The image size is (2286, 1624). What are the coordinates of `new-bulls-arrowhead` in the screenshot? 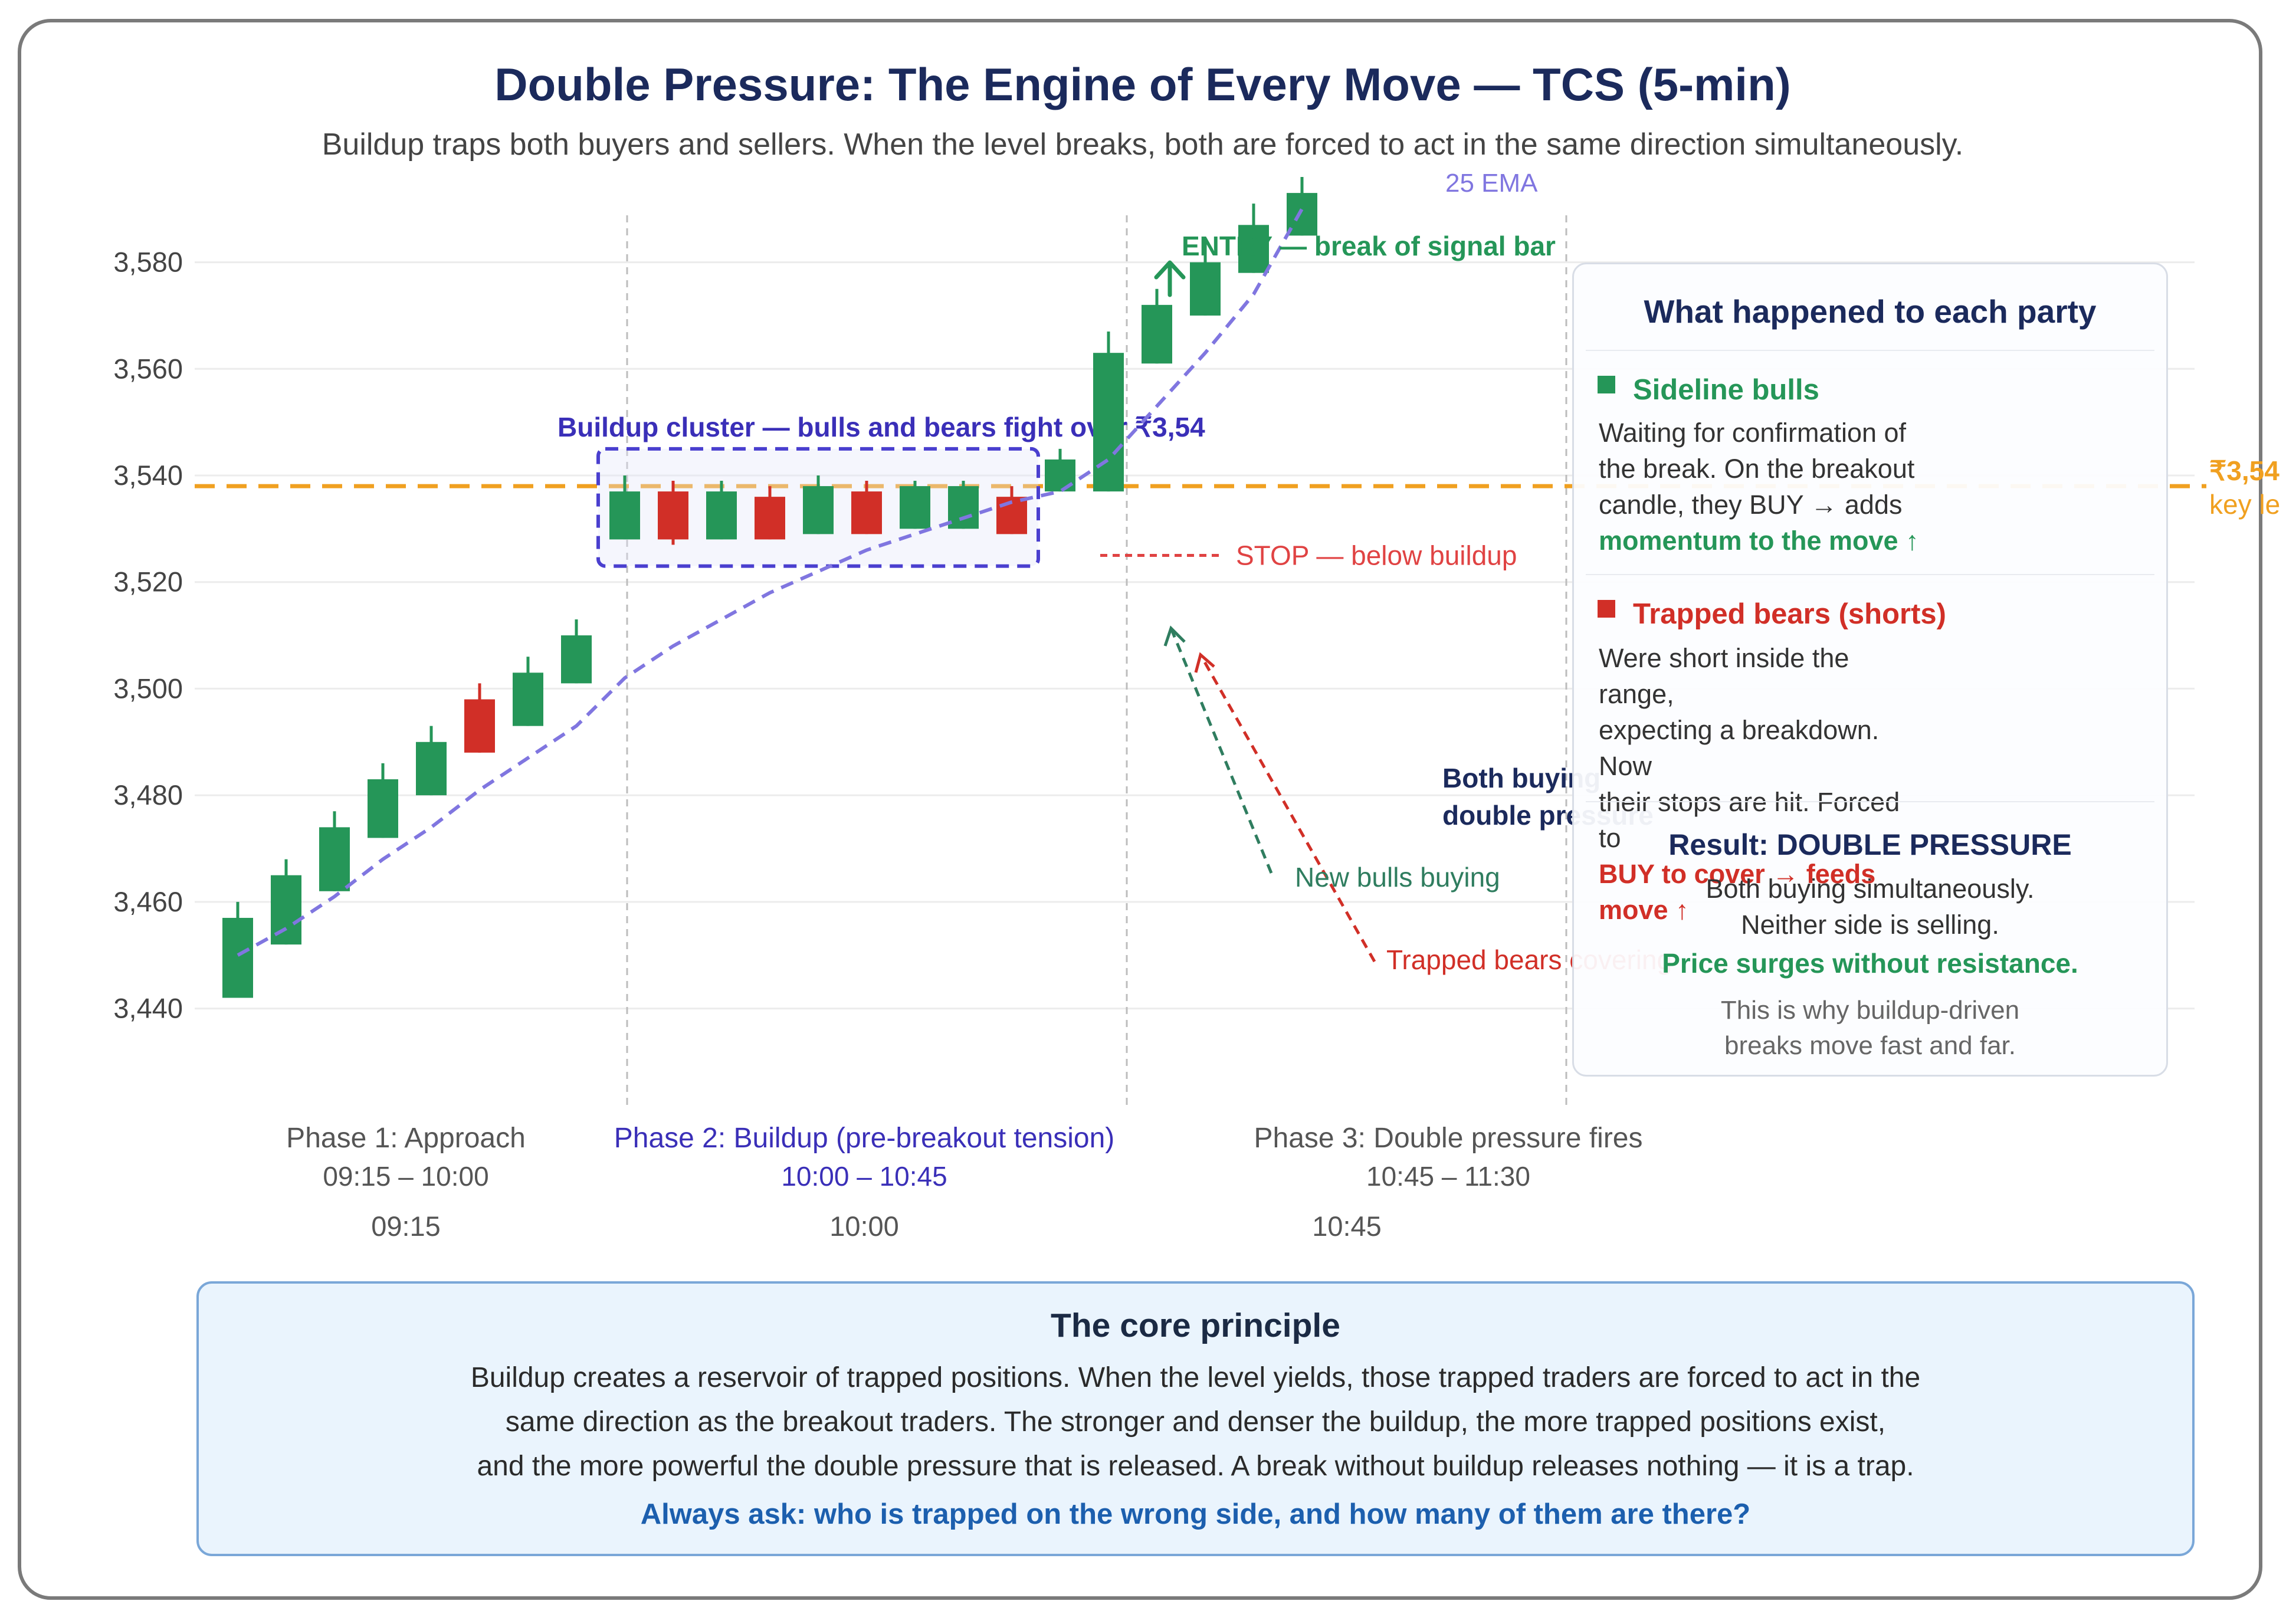 It's located at (1174, 636).